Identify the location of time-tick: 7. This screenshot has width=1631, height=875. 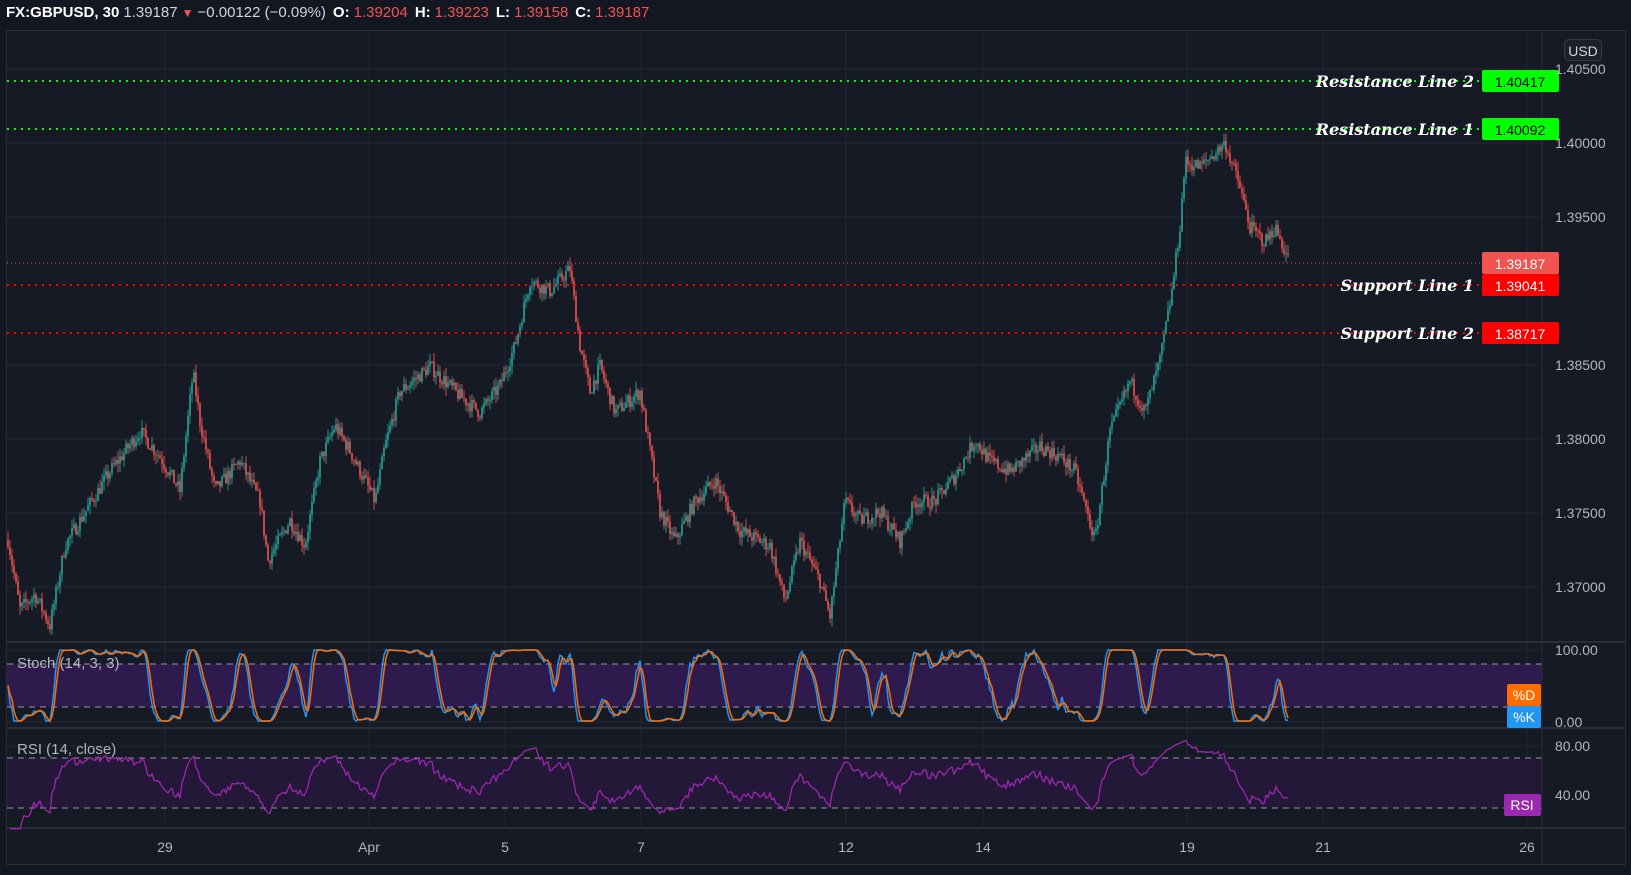
(641, 847).